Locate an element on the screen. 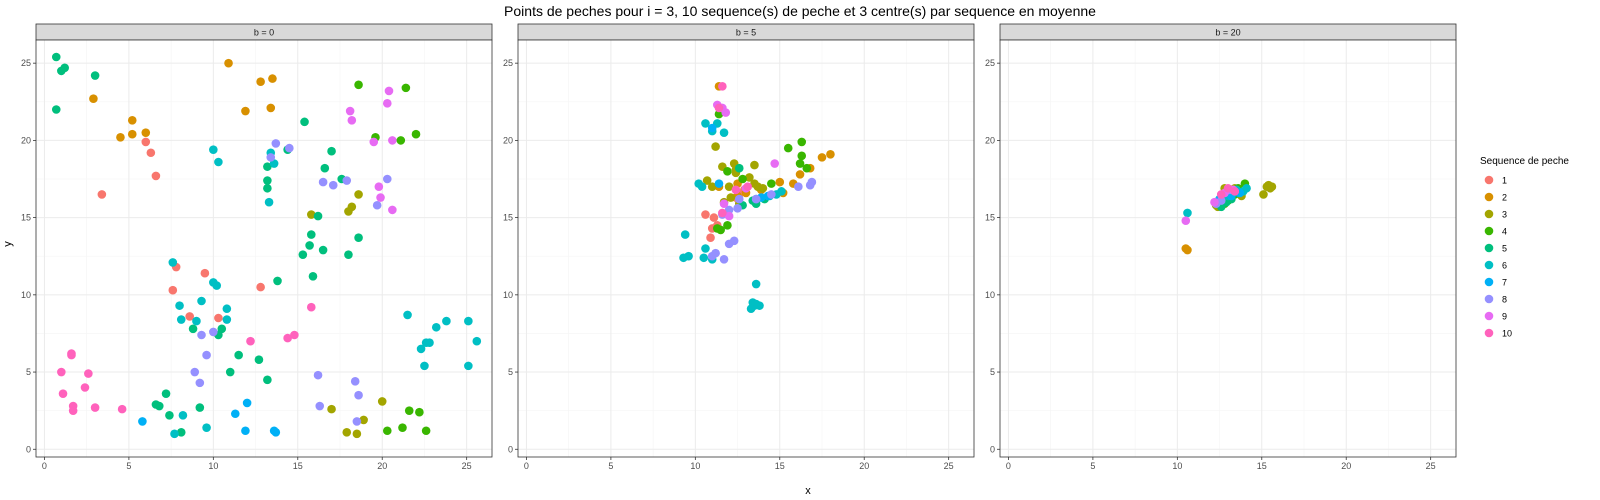  y-tick-label: 25 is located at coordinates (508, 63).